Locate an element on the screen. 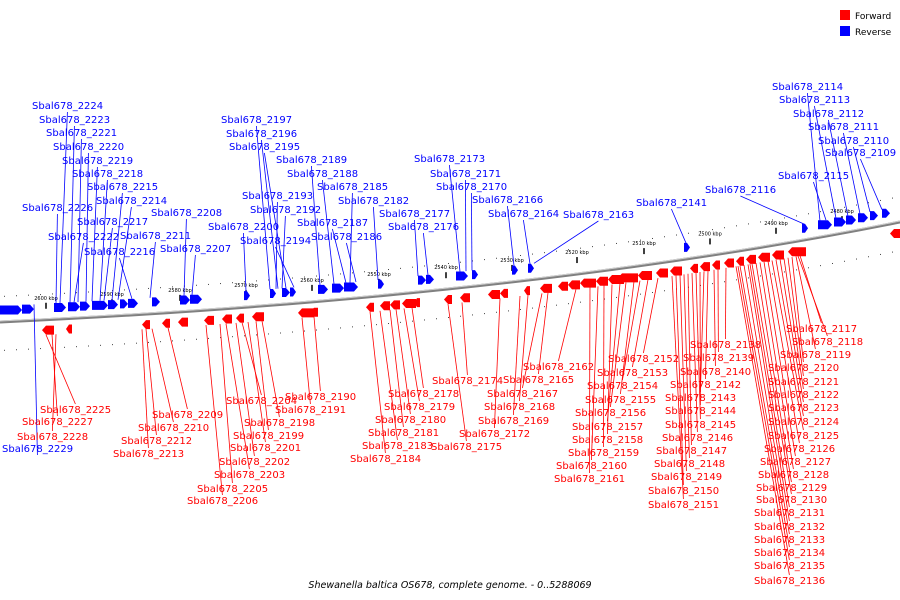 This screenshot has height=600, width=900. gene-label: Sbal678_2195 is located at coordinates (264, 147).